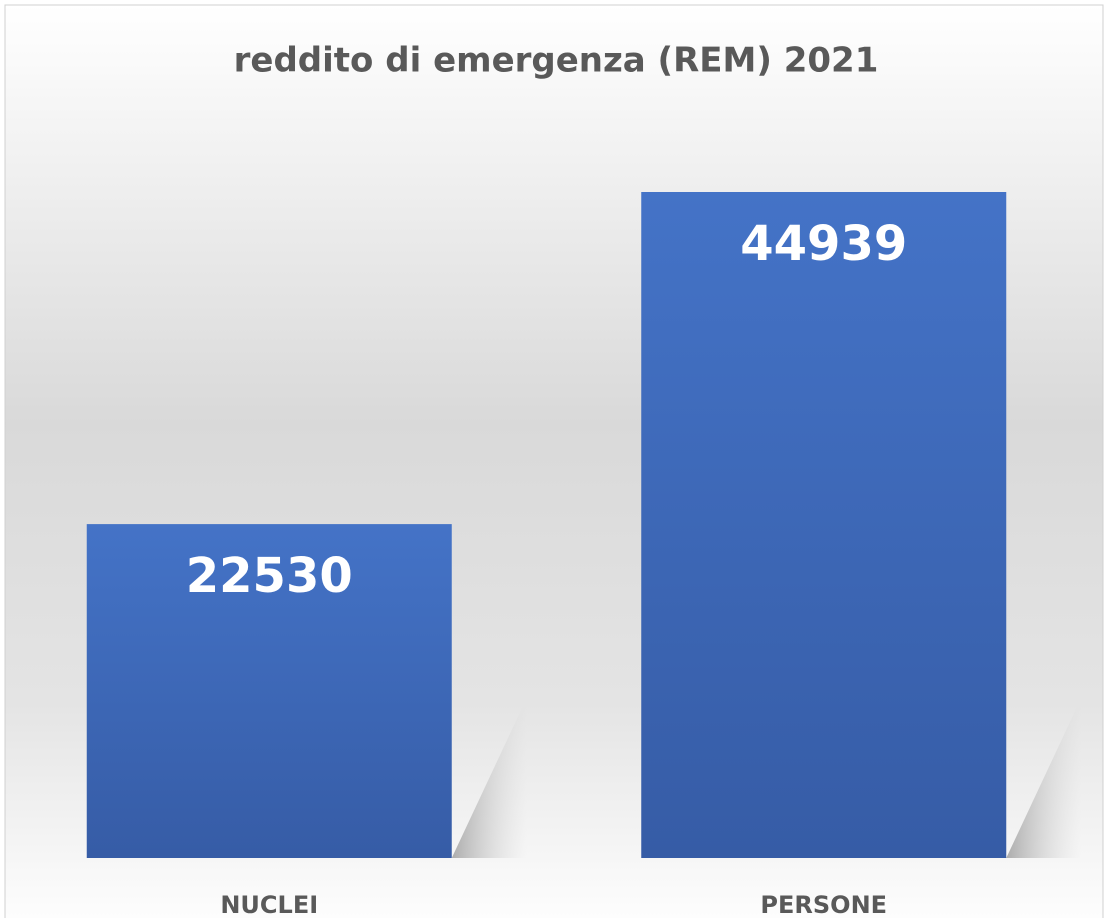 This screenshot has width=1109, height=918. I want to click on x-tick-label: NUCLEI, so click(269, 904).